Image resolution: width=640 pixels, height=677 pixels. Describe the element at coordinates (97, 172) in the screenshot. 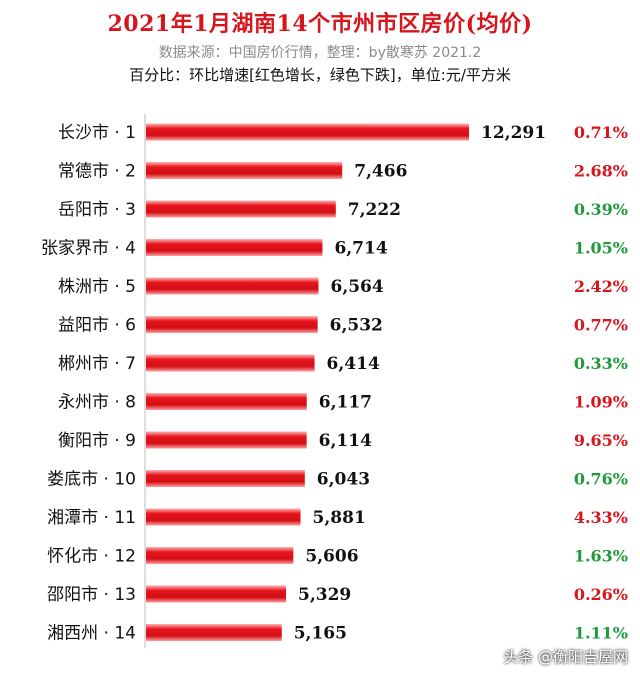

I see `category-label: 常德市 · 2` at that location.